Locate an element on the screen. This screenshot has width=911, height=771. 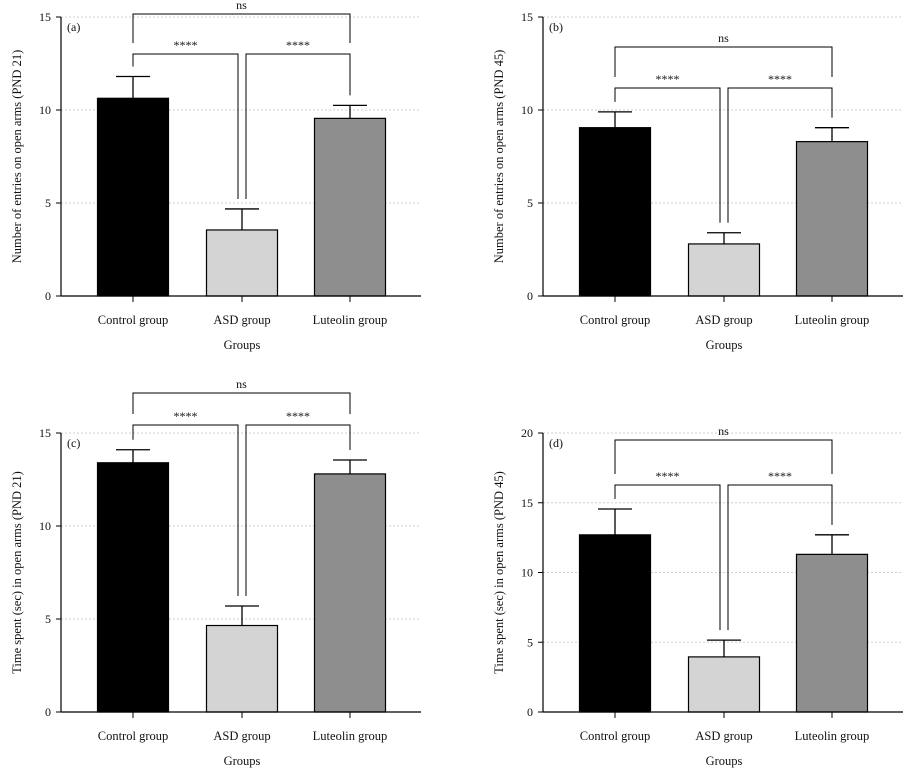
y-tick-label: 20 is located at coordinates (527, 433).